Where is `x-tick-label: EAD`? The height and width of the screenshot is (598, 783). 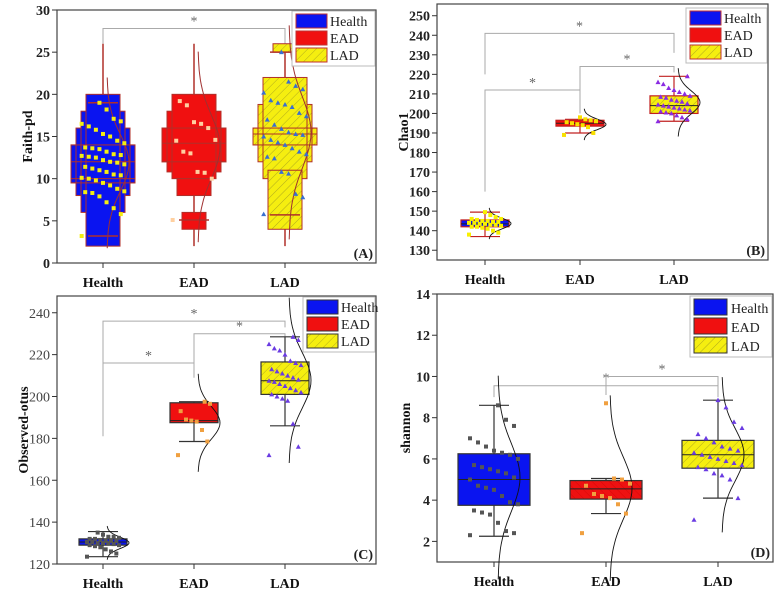 x-tick-label: EAD is located at coordinates (194, 584).